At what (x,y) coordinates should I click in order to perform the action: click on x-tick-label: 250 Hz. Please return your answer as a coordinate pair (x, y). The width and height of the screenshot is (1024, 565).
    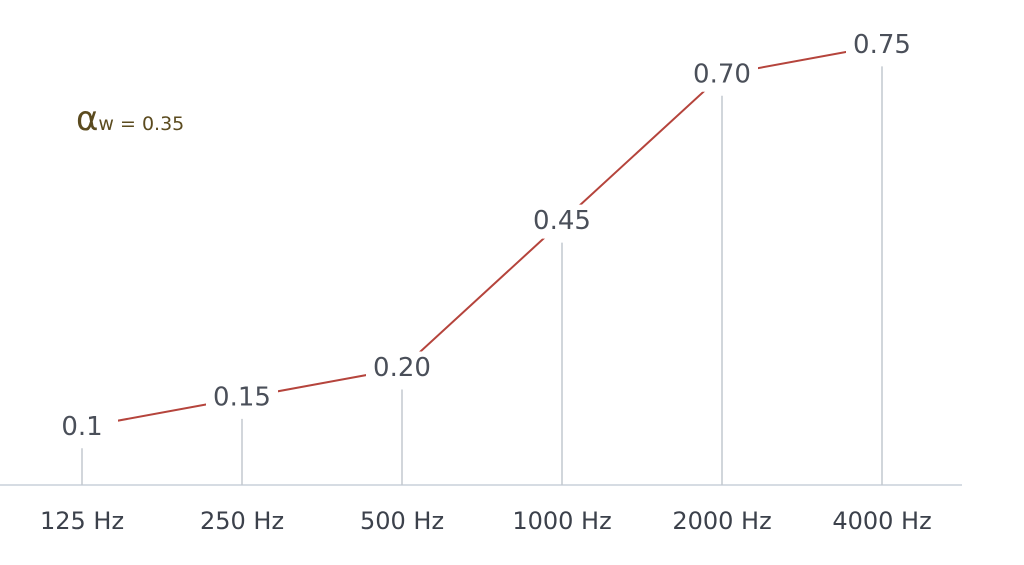
    Looking at the image, I should click on (242, 521).